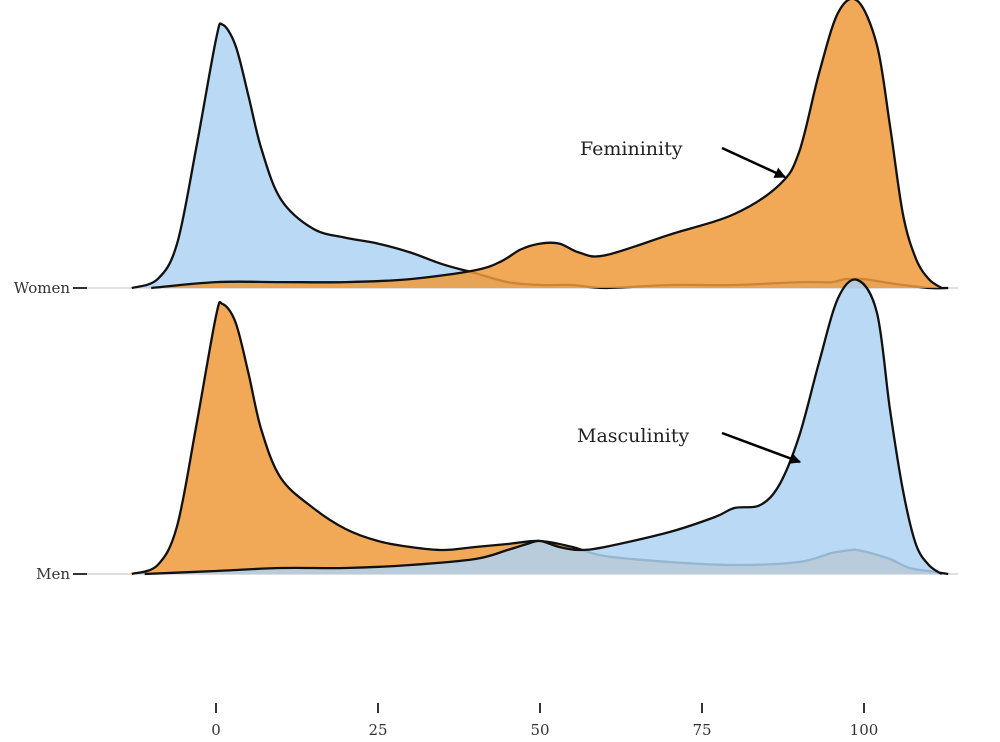 This screenshot has width=1000, height=742. I want to click on annotations: Femininity Masculinity, so click(689, 301).